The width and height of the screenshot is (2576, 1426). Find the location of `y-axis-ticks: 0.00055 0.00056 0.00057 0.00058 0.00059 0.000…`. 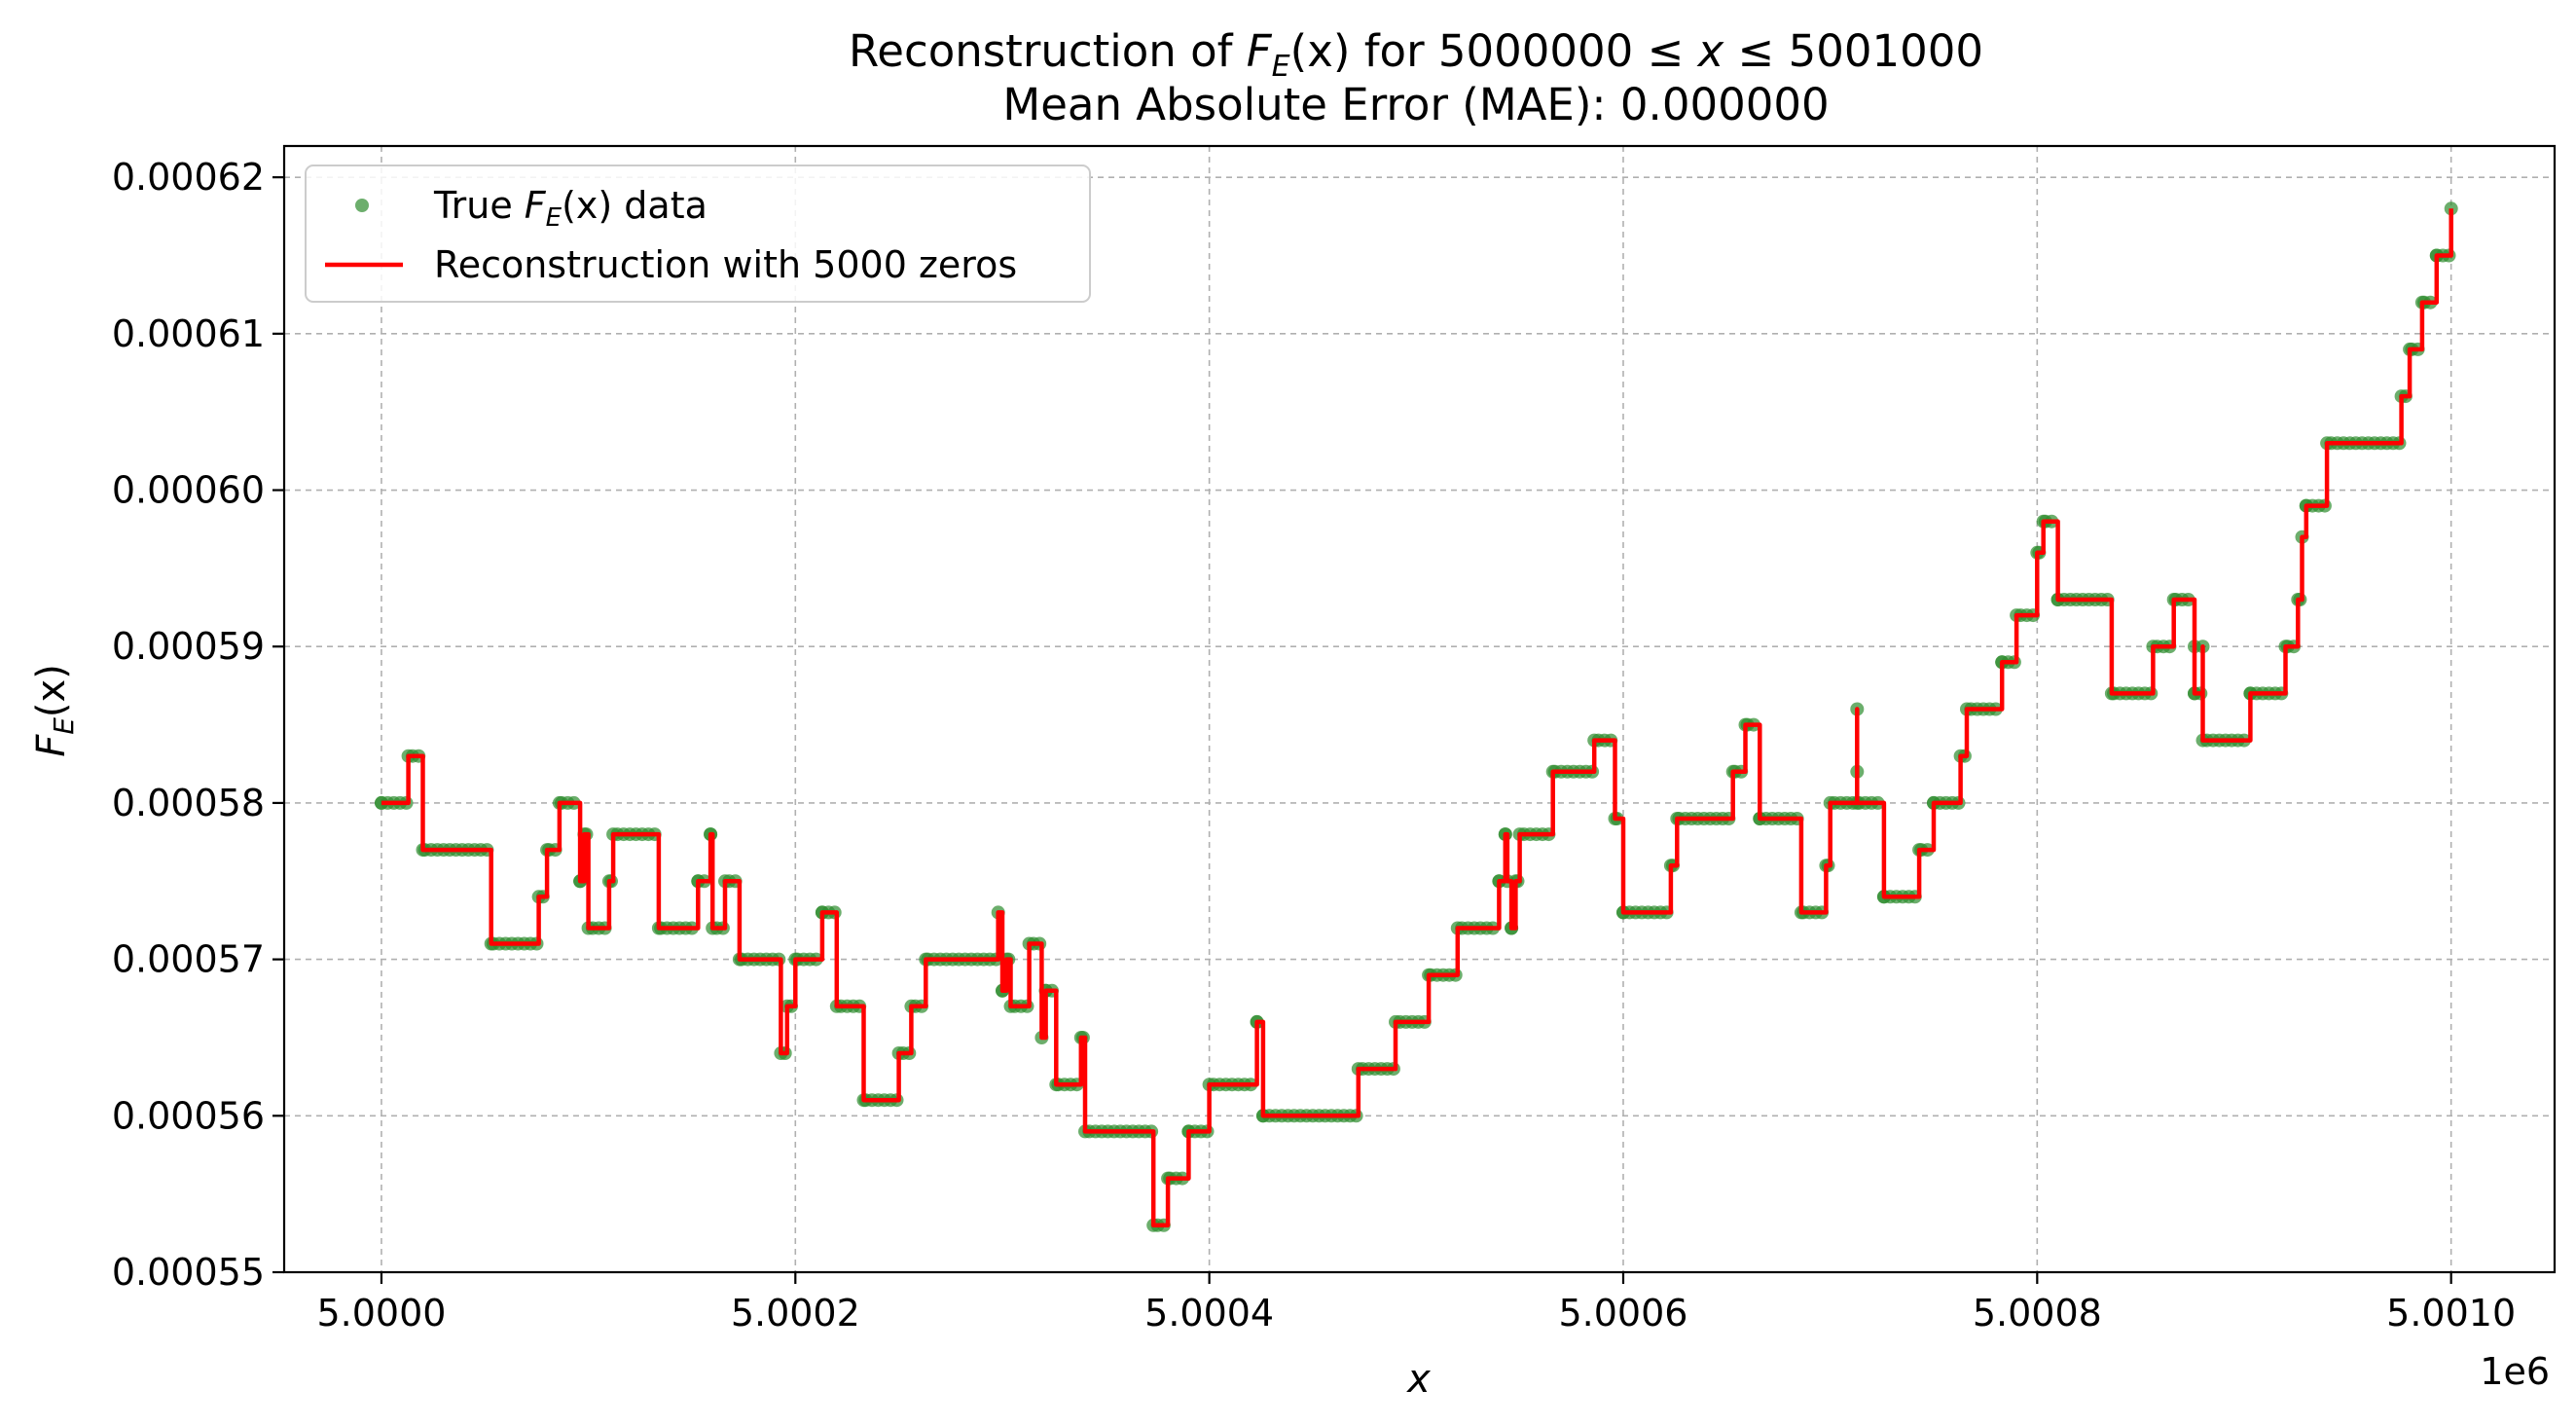

y-axis-ticks: 0.00055 0.00056 0.00057 0.00058 0.00059 0.000… is located at coordinates (198, 725).